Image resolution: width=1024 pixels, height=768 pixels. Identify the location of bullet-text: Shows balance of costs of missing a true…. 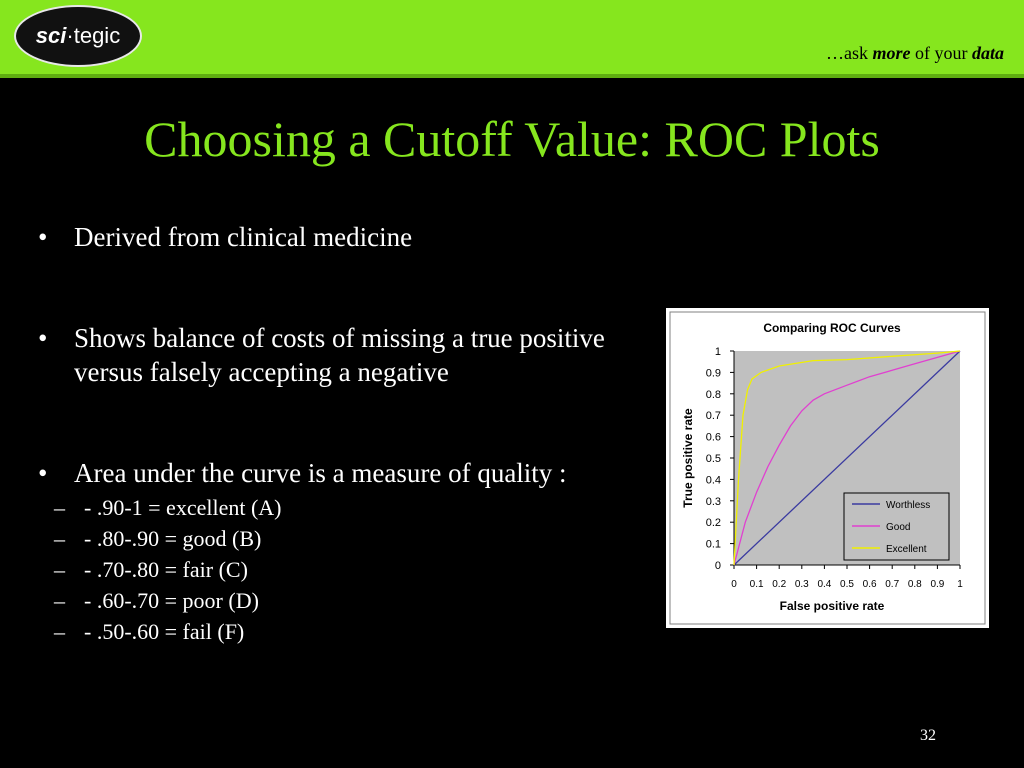
(339, 355).